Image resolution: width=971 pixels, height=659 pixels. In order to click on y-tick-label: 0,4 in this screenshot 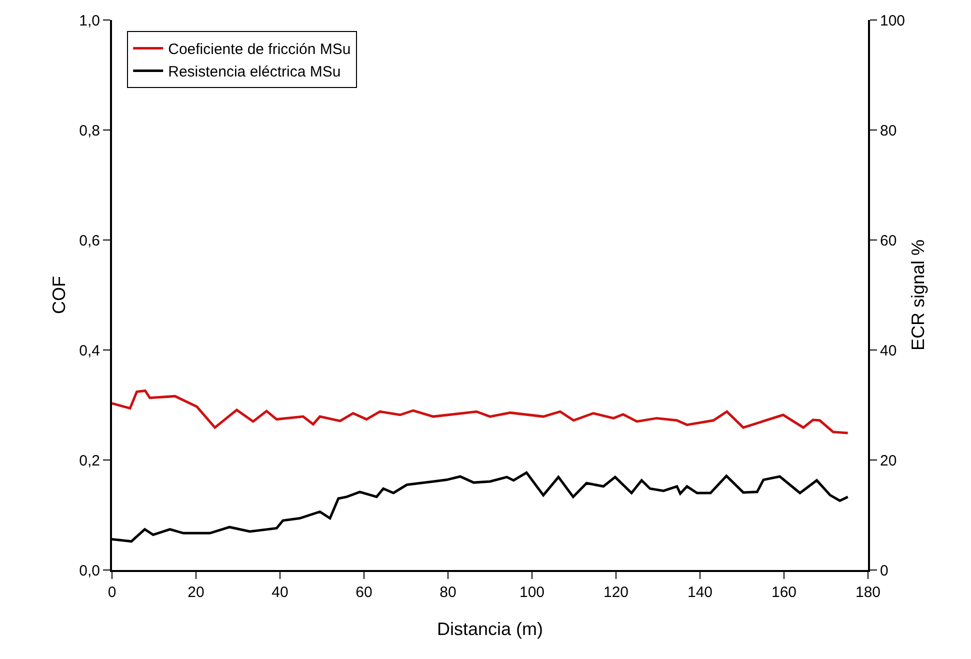, I will do `click(89, 351)`.